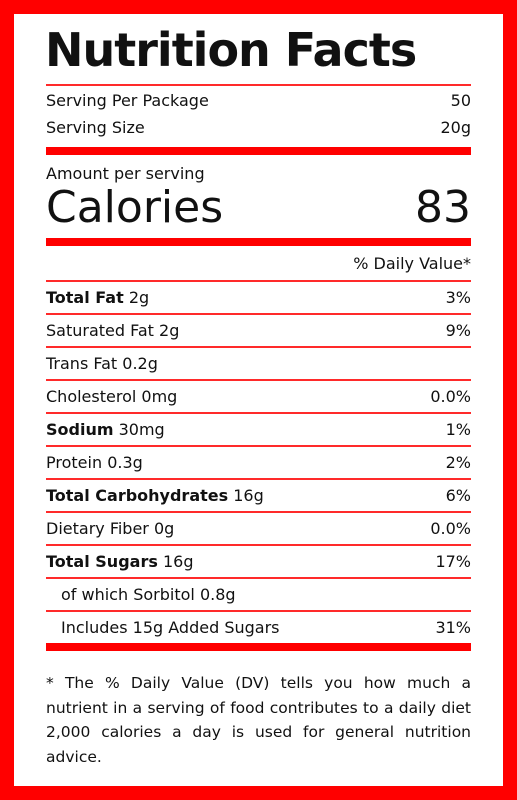 The height and width of the screenshot is (800, 517). Describe the element at coordinates (85, 297) in the screenshot. I see `nutrient-name: Total Fat` at that location.